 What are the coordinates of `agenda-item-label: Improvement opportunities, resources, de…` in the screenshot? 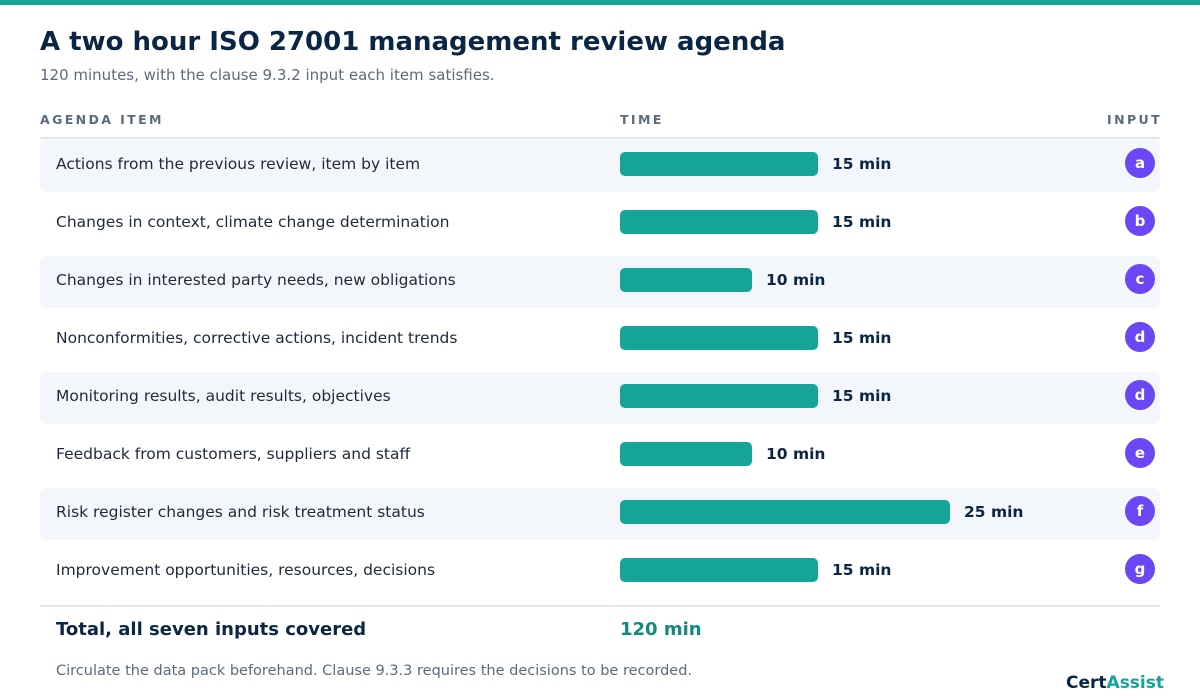 It's located at (246, 570).